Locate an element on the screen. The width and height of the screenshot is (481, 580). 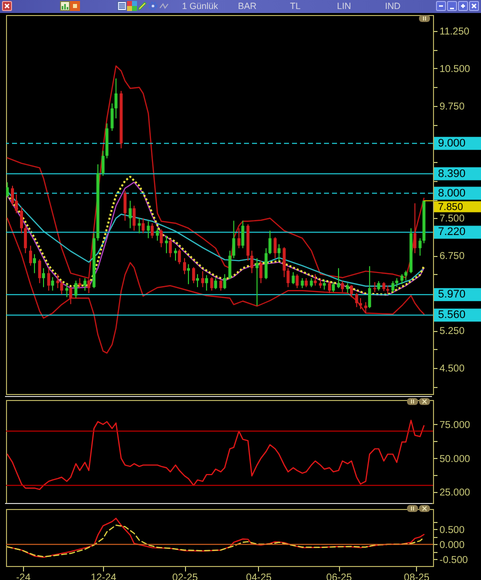
ref-line-label: 8.000 is located at coordinates (452, 193).